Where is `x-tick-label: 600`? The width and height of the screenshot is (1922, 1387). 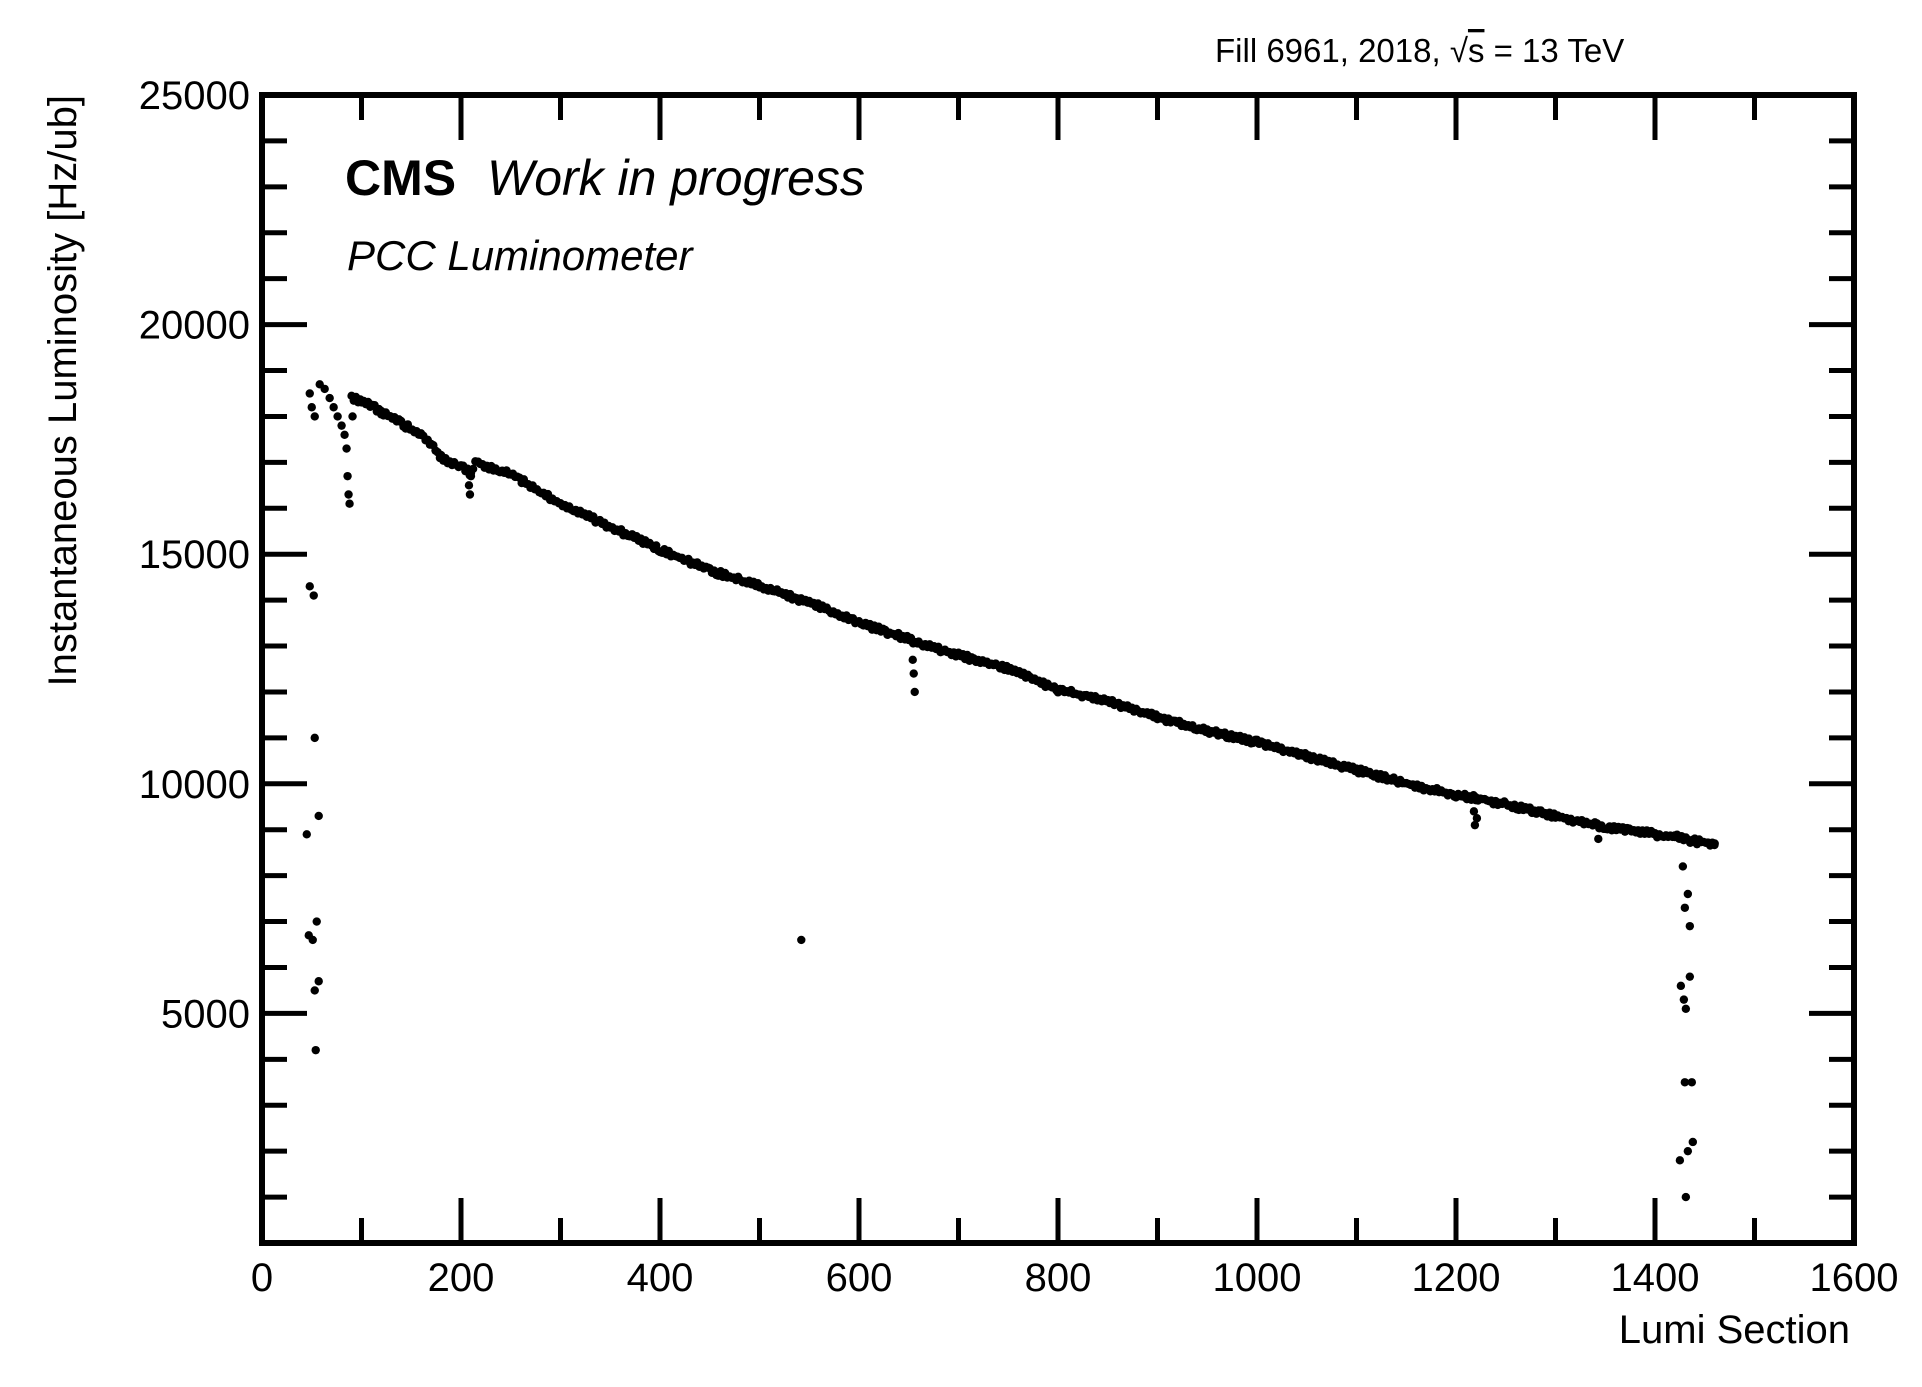 x-tick-label: 600 is located at coordinates (859, 1278).